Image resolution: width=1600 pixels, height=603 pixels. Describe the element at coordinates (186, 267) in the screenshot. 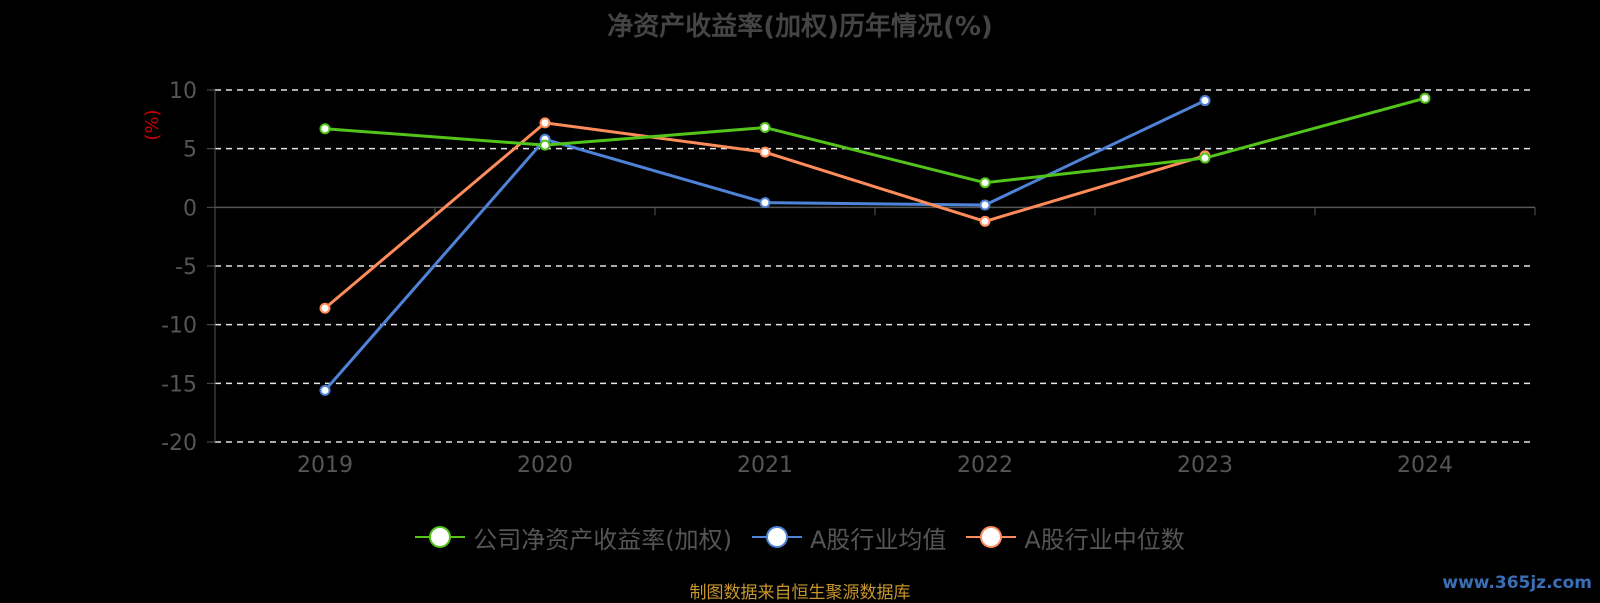

I see `y-tick-label: -5` at that location.